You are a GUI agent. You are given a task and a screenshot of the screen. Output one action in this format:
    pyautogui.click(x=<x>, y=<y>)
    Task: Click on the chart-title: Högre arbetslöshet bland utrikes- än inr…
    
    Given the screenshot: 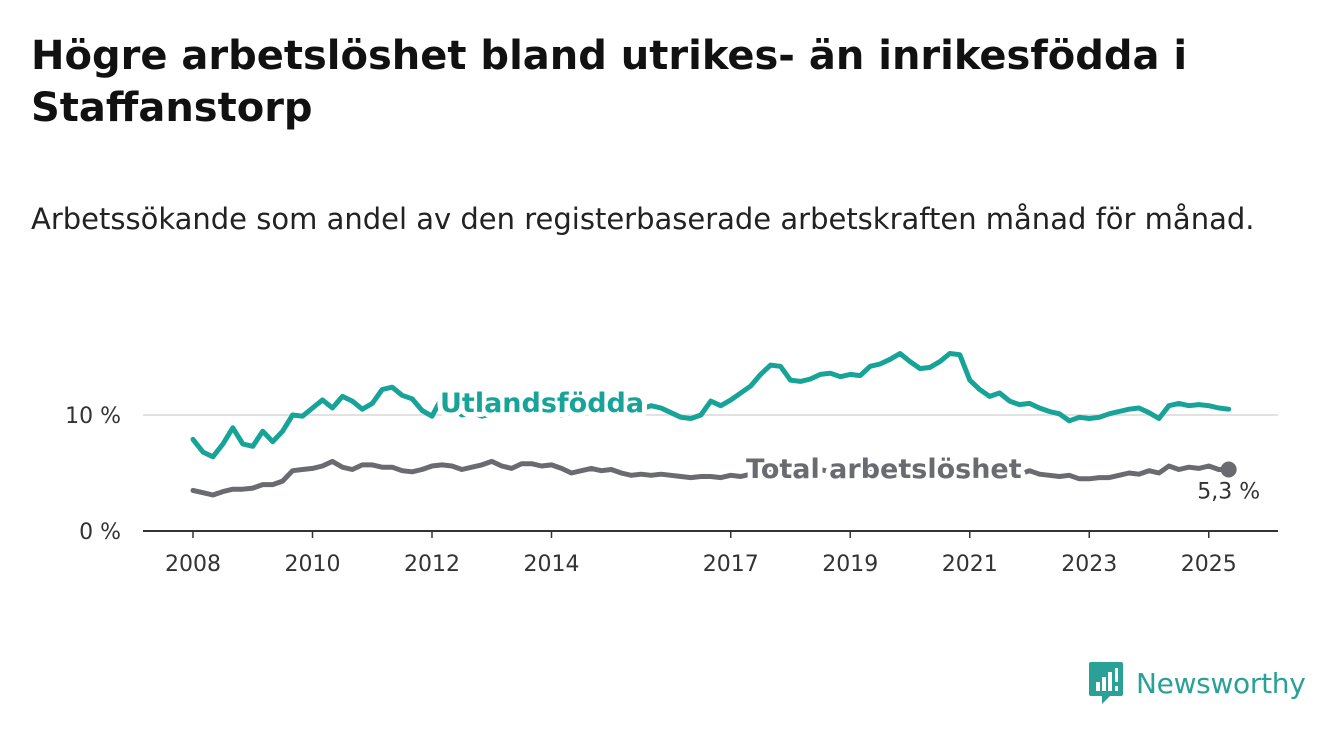 What is the action you would take?
    pyautogui.click(x=609, y=82)
    